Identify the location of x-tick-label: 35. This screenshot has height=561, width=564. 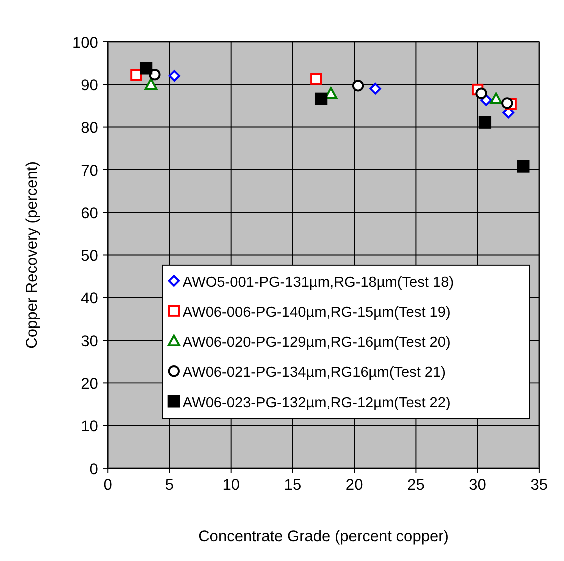
(539, 485).